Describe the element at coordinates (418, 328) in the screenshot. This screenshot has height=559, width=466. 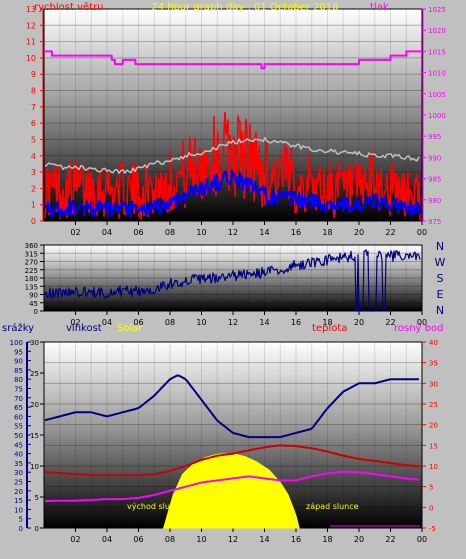
I see `dewpoint-axis-title: rosný bod` at that location.